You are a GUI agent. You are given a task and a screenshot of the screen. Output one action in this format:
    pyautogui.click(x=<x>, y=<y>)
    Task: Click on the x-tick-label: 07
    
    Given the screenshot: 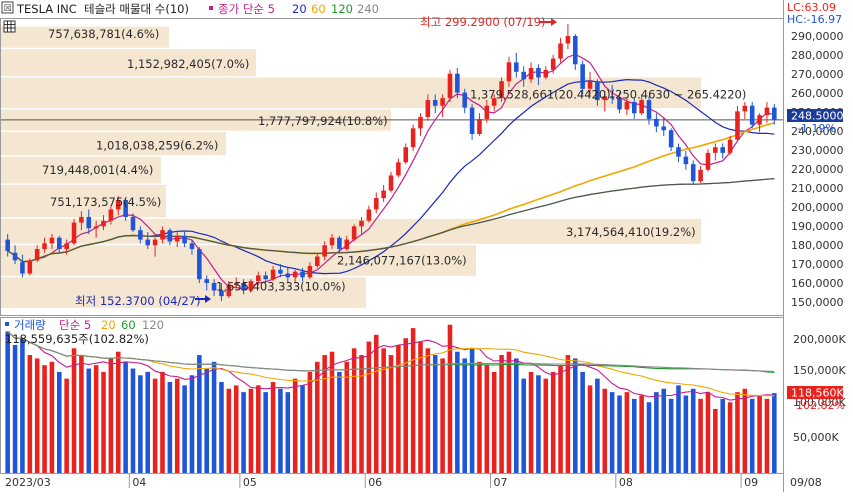 What is the action you would take?
    pyautogui.click(x=501, y=482)
    